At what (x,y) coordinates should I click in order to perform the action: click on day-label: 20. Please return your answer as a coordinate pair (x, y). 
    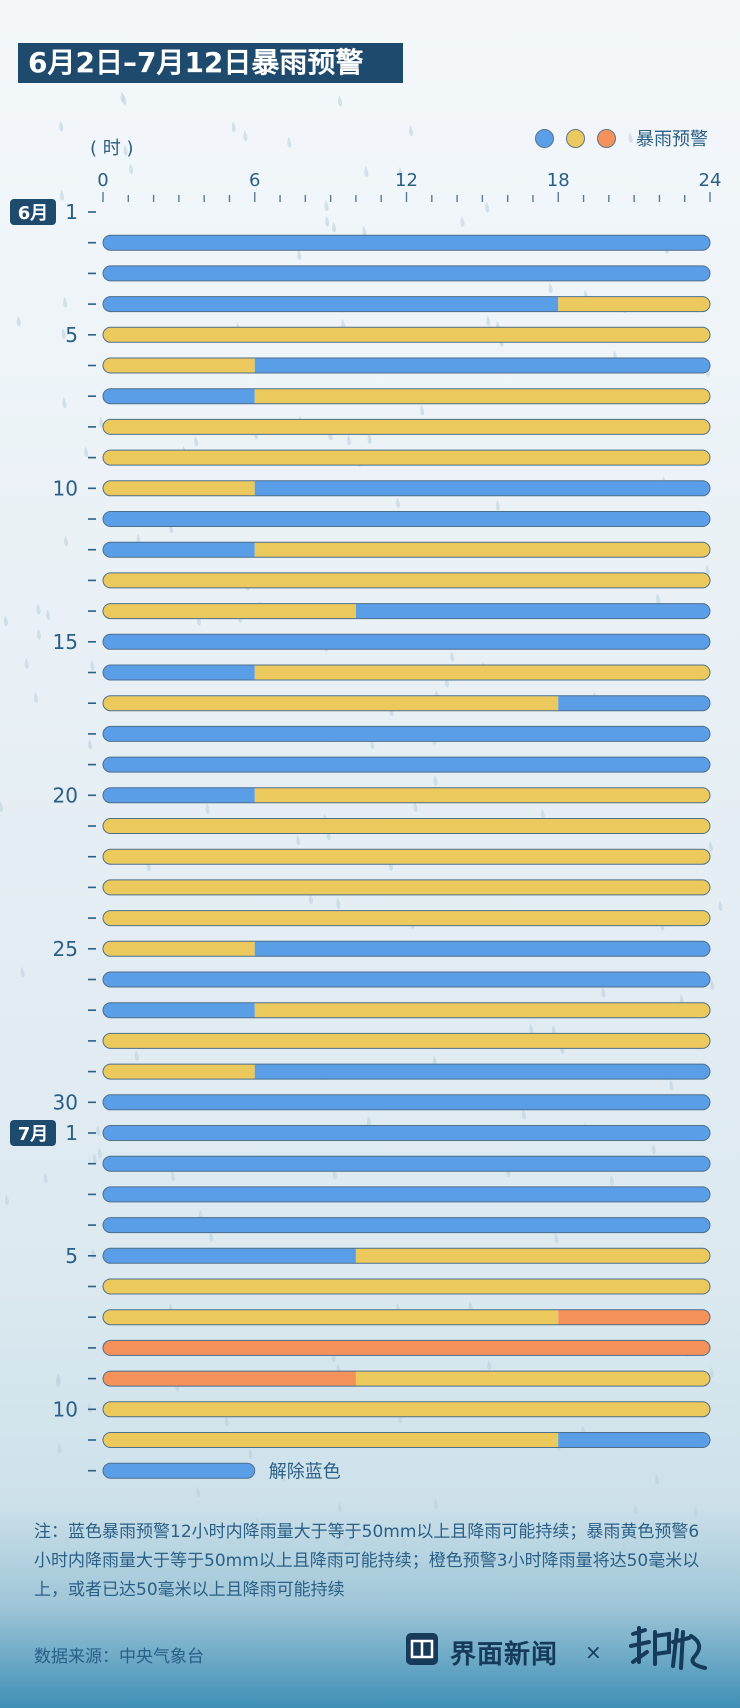
    Looking at the image, I should click on (65, 795).